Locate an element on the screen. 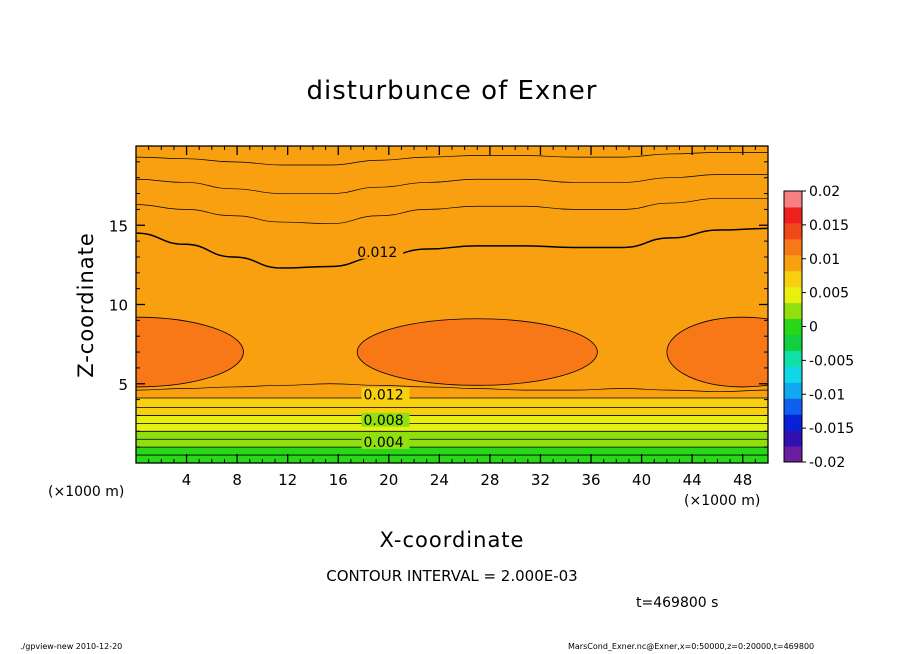 The width and height of the screenshot is (904, 654). x-tick-label: 4 is located at coordinates (187, 480).